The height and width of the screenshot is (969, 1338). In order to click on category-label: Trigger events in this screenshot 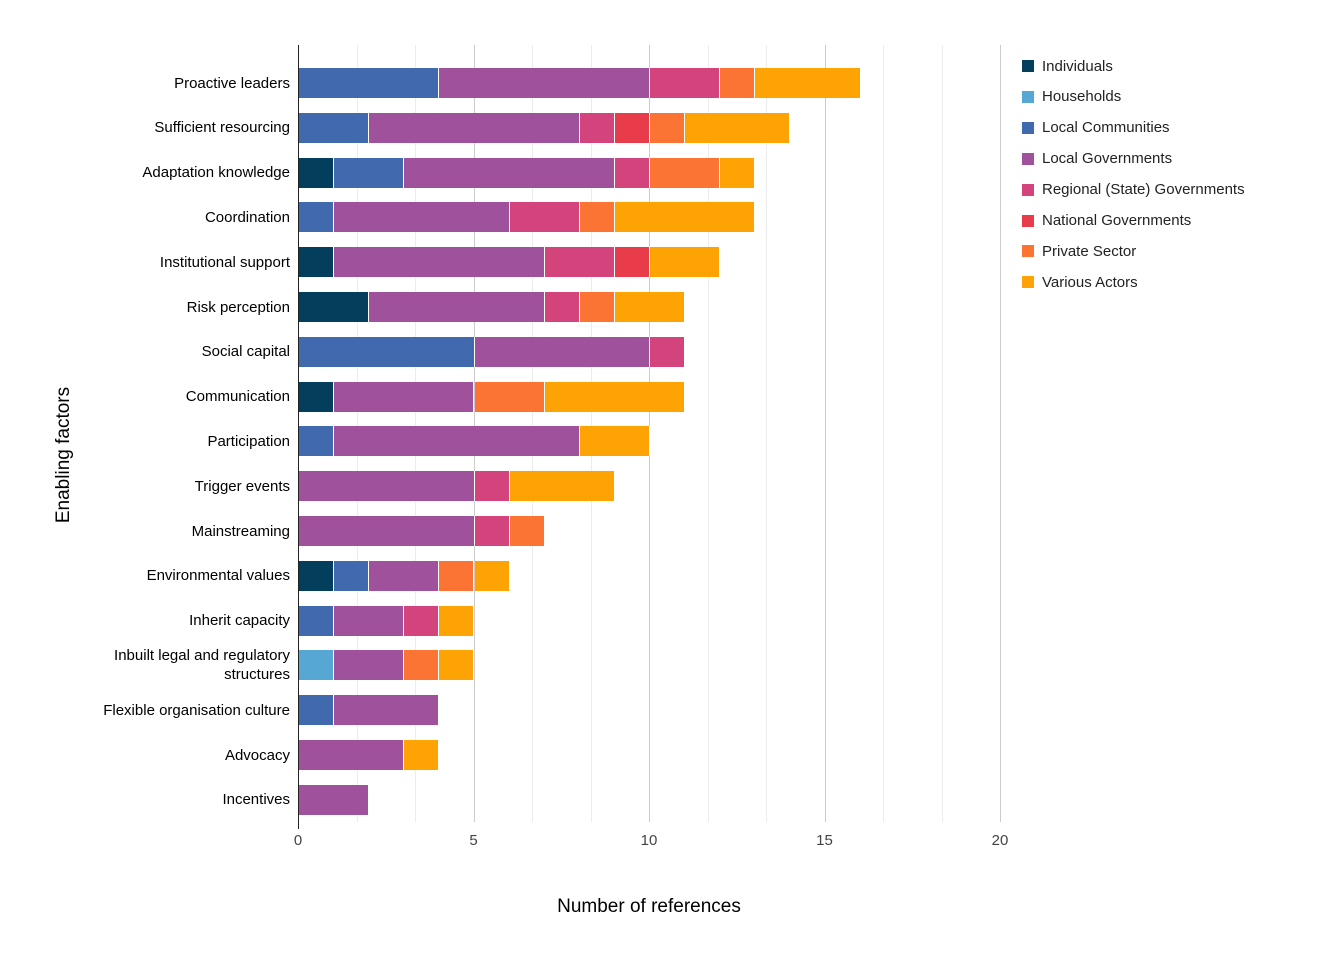, I will do `click(242, 486)`.